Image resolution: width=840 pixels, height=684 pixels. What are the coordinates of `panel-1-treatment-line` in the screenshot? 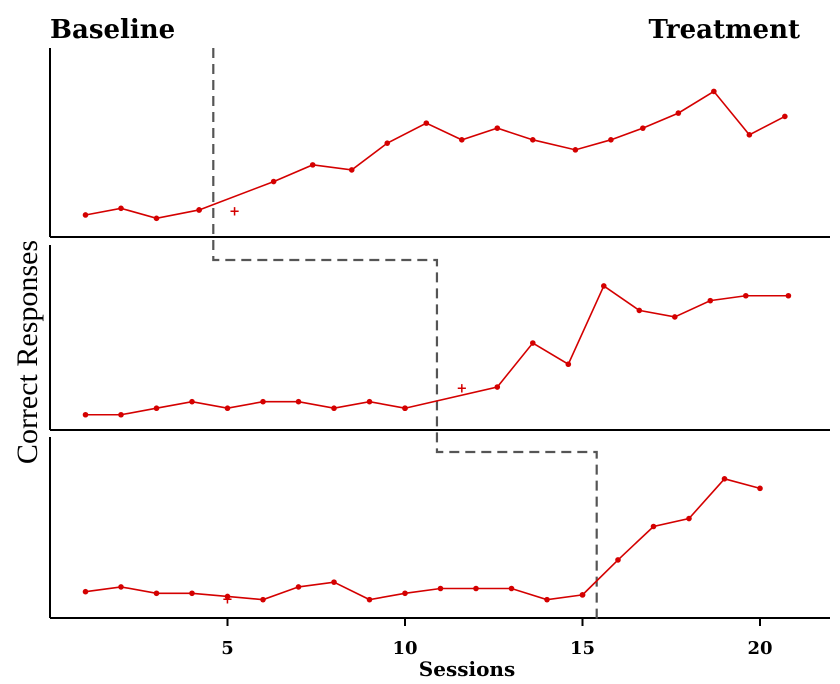 It's located at (492, 150).